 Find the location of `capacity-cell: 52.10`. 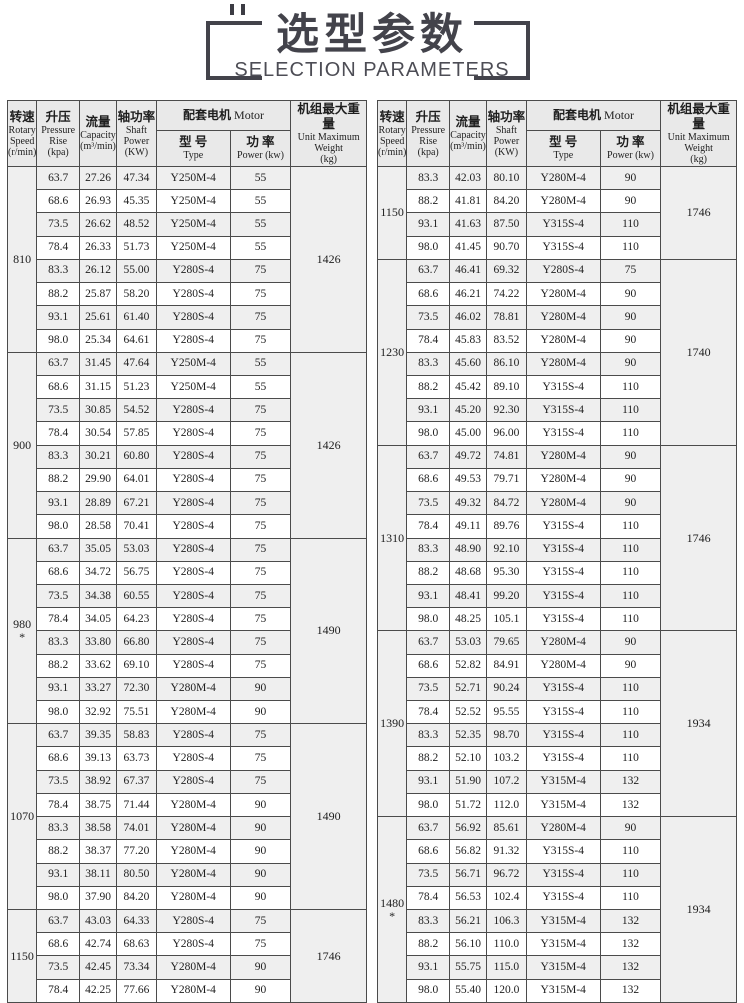

capacity-cell: 52.10 is located at coordinates (468, 758).